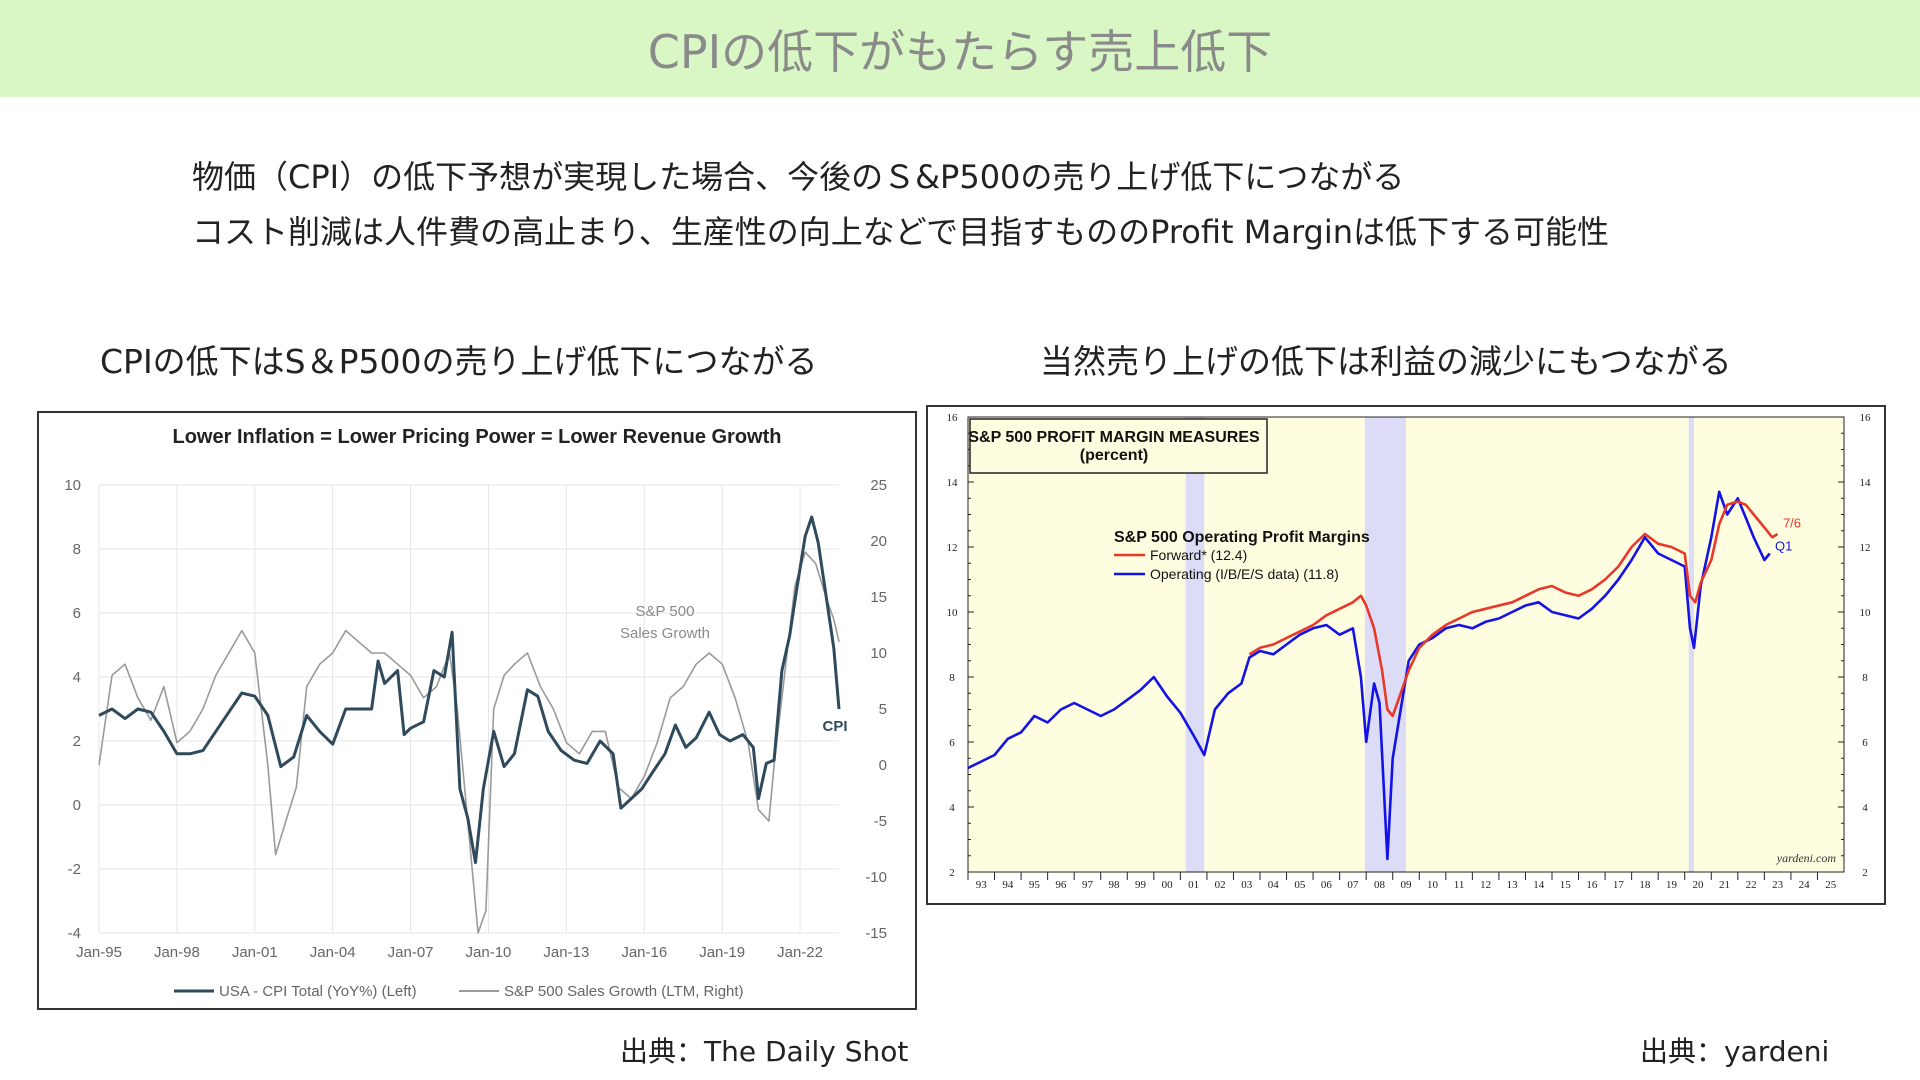 This screenshot has width=1920, height=1080. I want to click on x-tick-label: 05, so click(1300, 885).